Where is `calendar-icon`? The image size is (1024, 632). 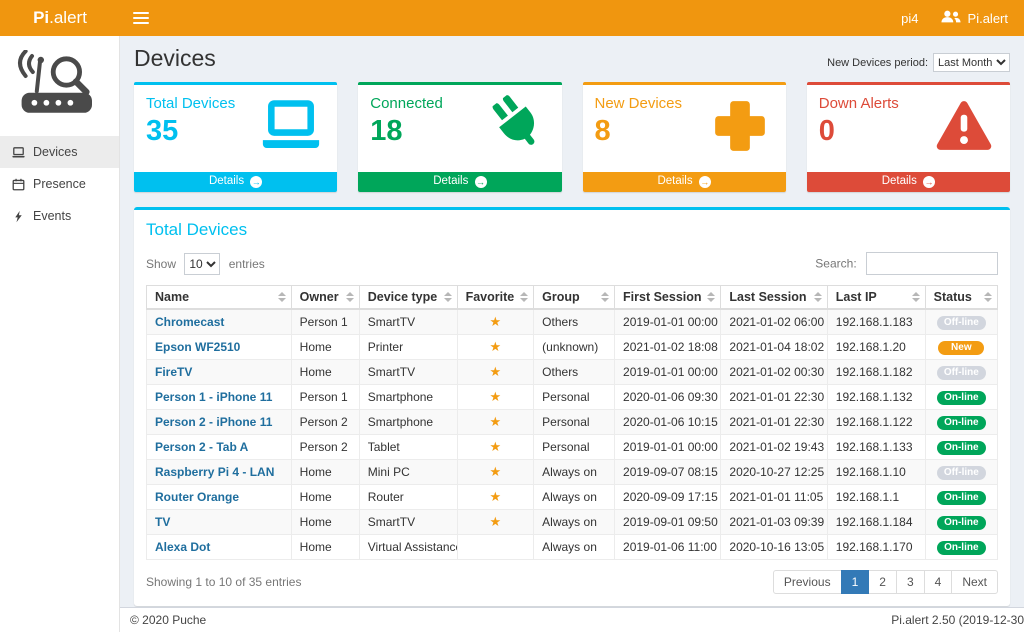
calendar-icon is located at coordinates (18, 184).